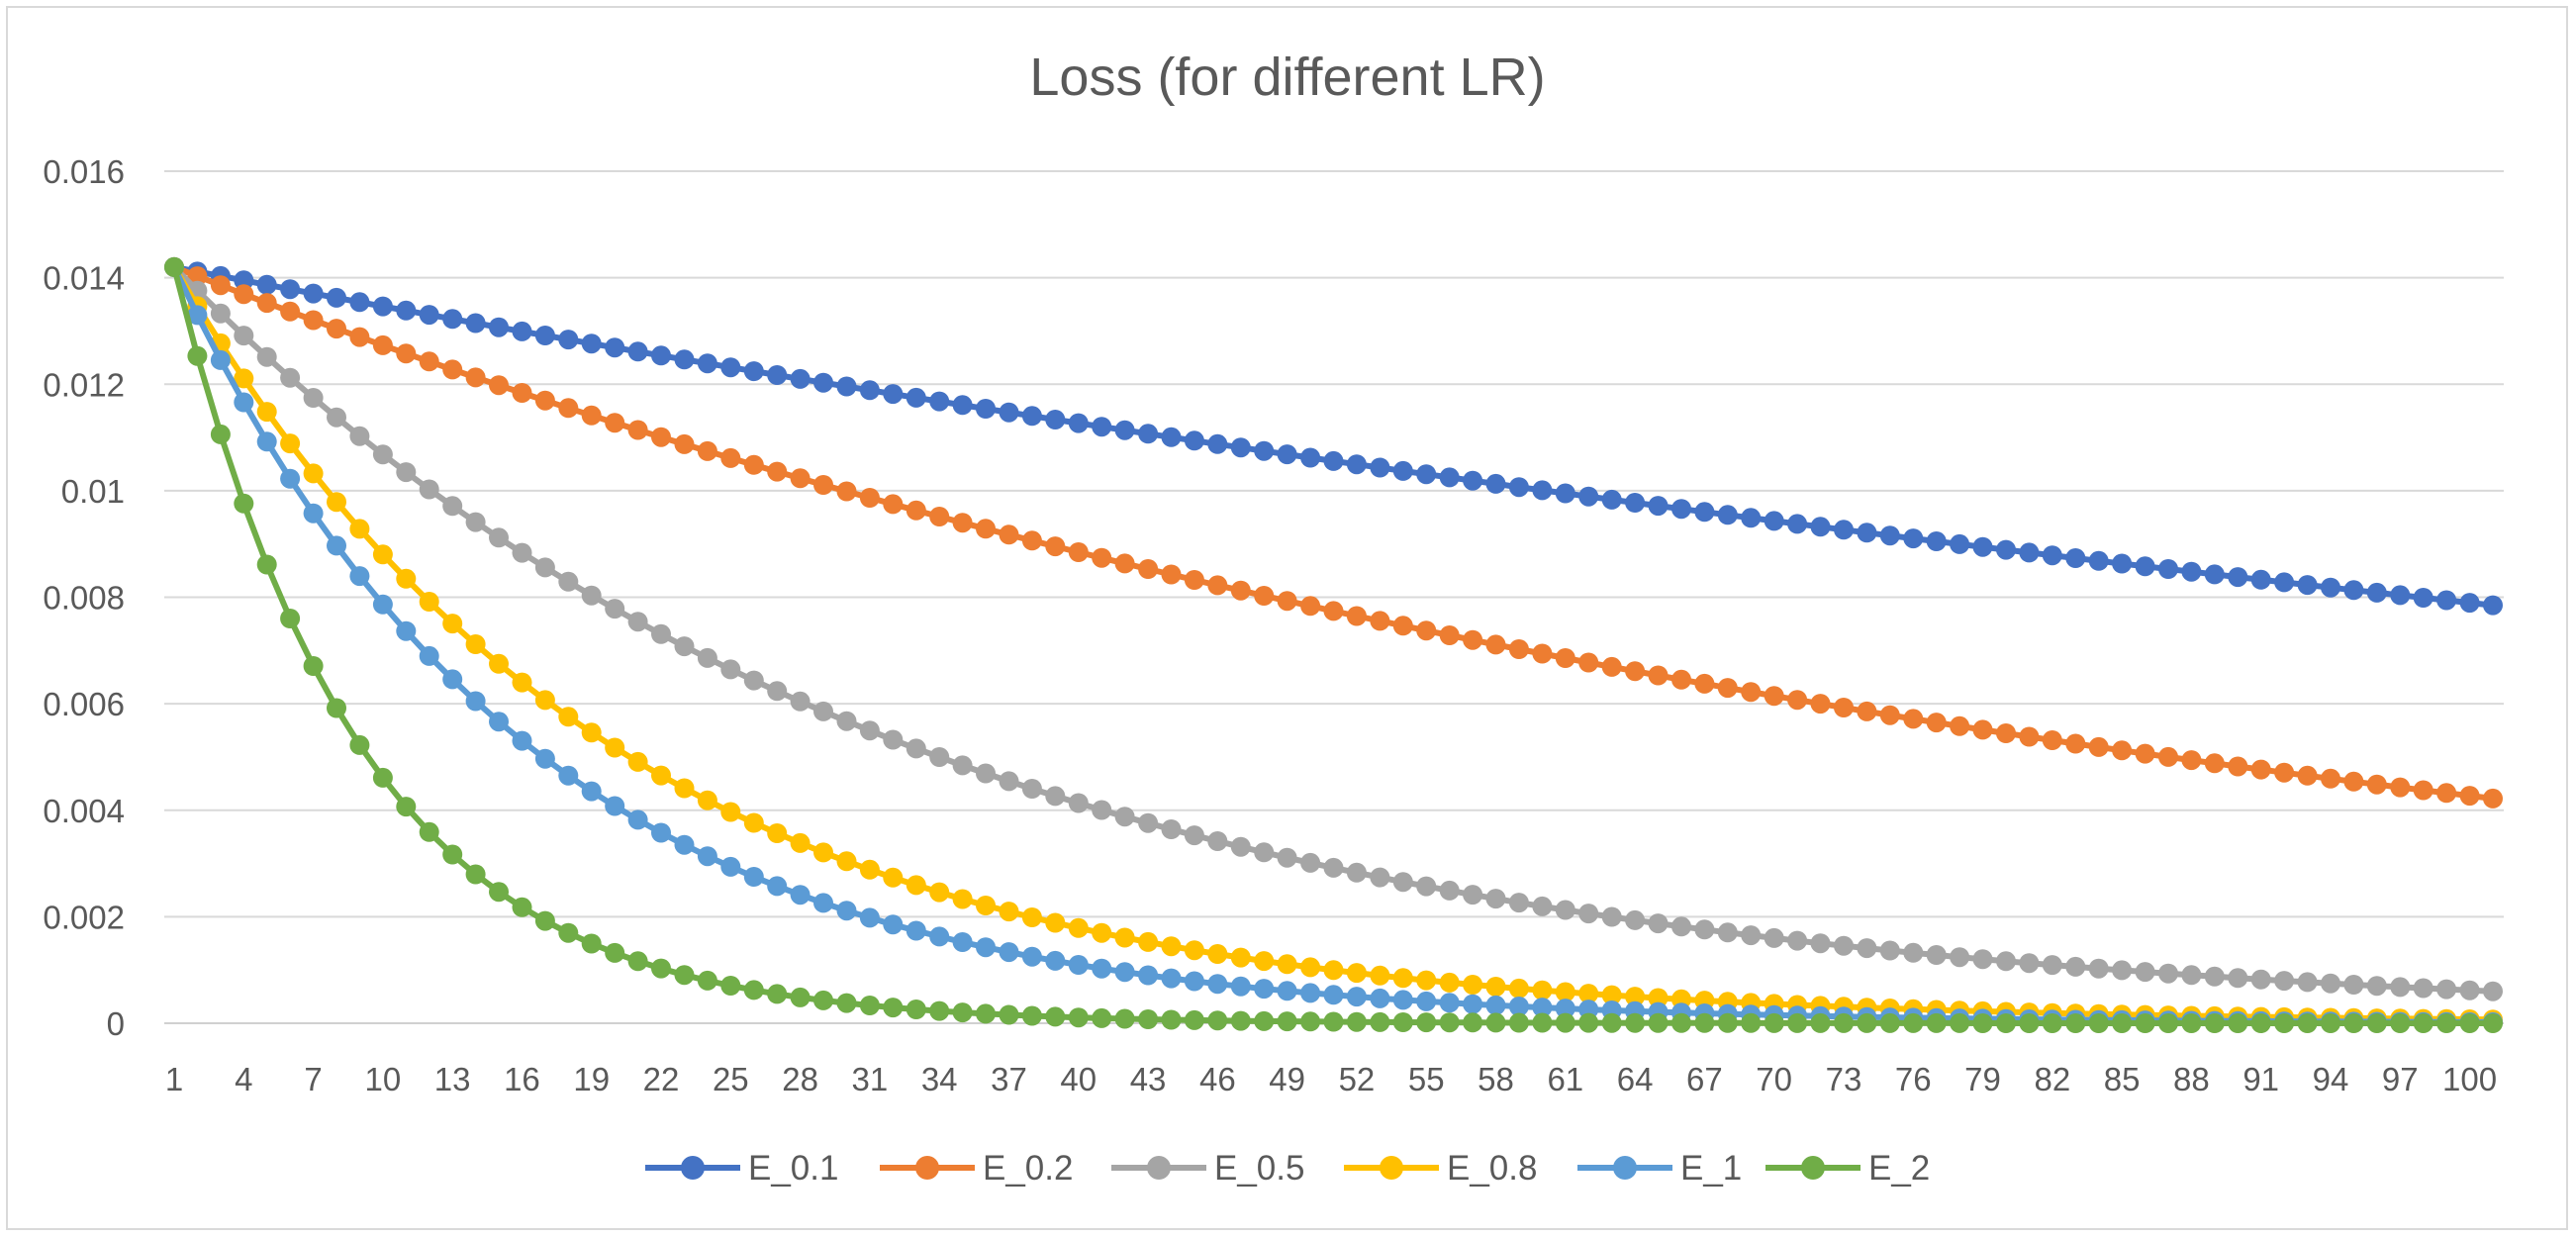 The image size is (2576, 1238). I want to click on legend-item: E_0.5, so click(1207, 1168).